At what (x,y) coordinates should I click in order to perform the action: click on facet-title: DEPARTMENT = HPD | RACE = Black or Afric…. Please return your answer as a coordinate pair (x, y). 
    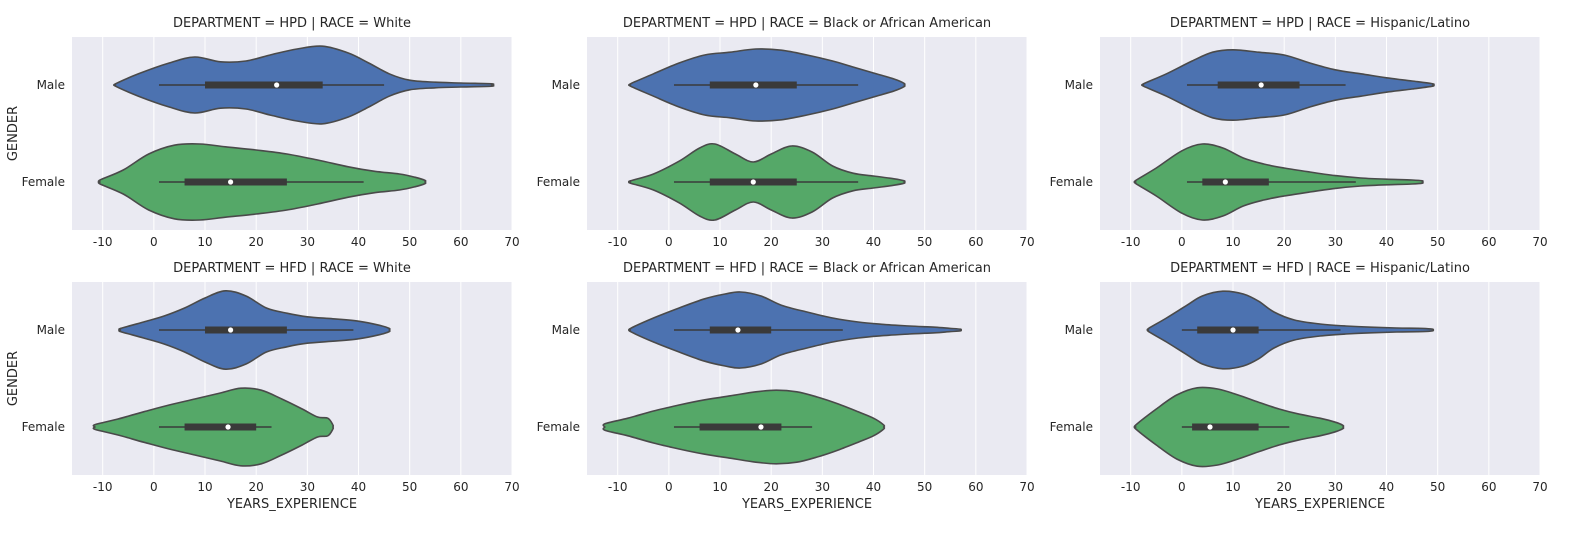
    Looking at the image, I should click on (807, 23).